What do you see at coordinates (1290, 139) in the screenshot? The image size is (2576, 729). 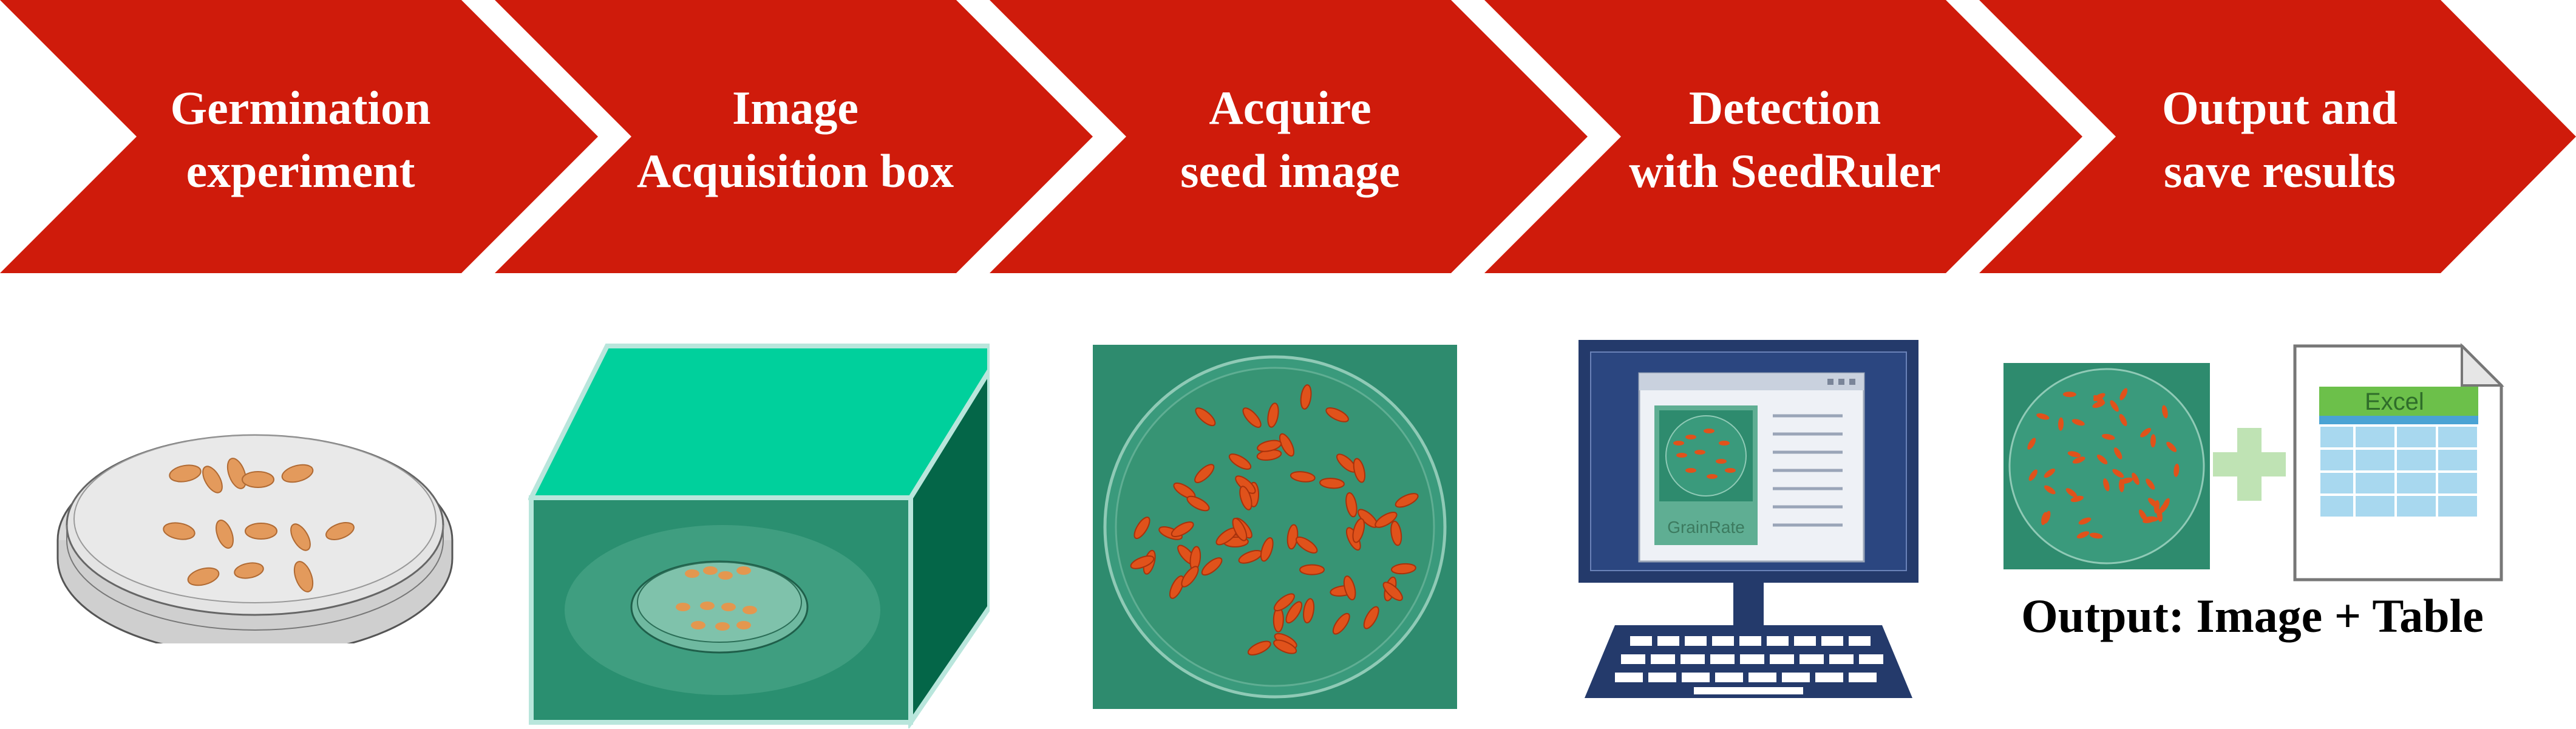 I see `step-label-acquire-image: Acquire seed image` at bounding box center [1290, 139].